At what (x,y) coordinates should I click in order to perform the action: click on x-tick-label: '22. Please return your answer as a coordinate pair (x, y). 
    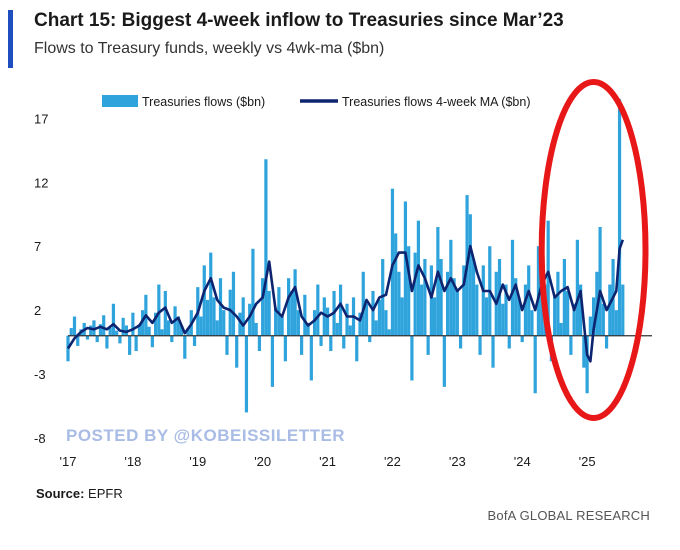
    Looking at the image, I should click on (392, 461).